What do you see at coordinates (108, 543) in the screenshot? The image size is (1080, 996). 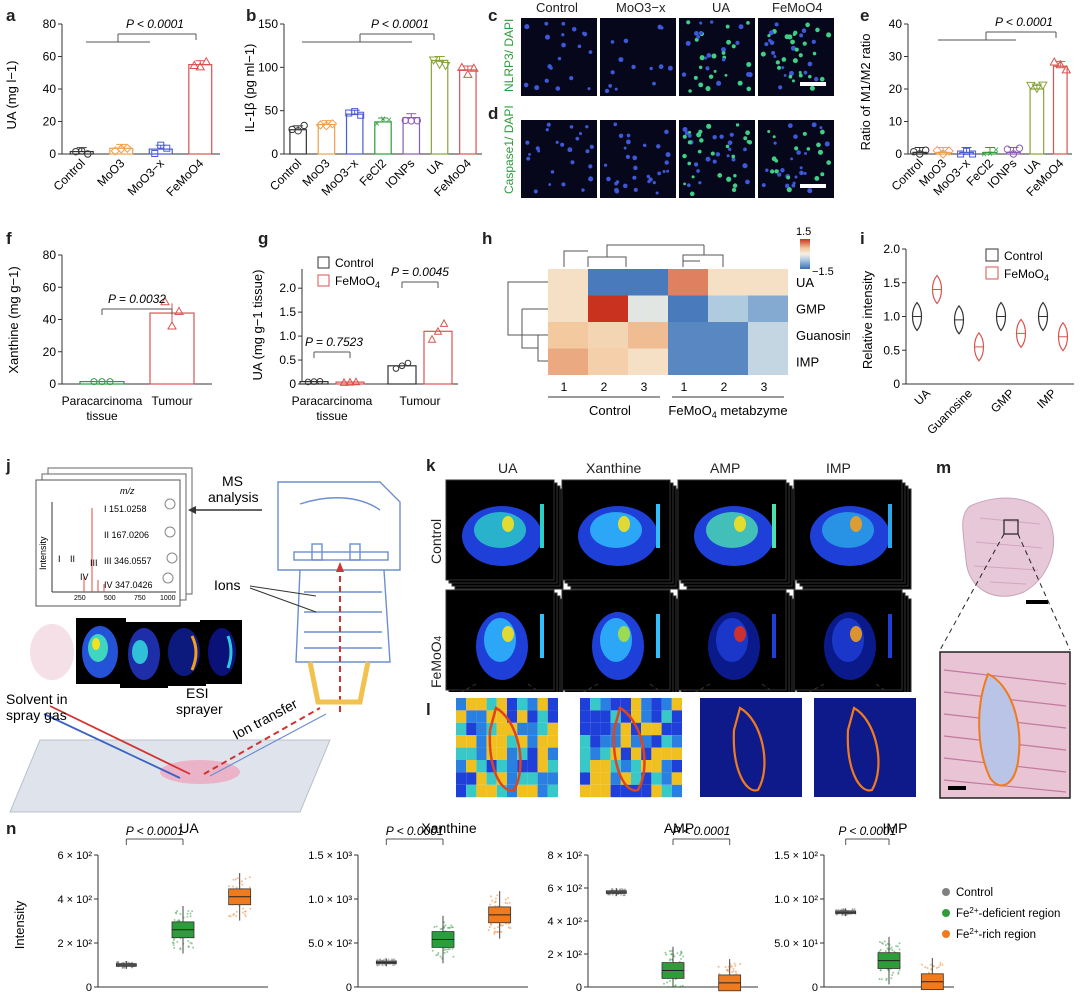 I see `spectrum-card` at bounding box center [108, 543].